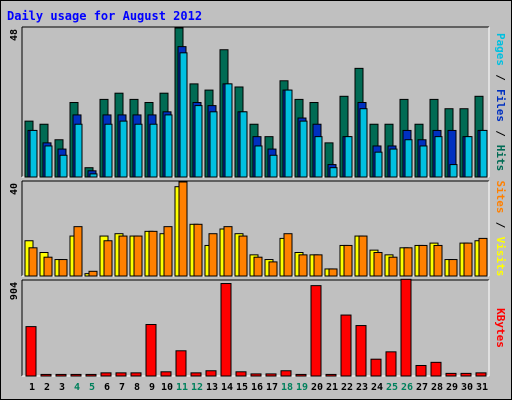 The image size is (512, 400). Describe the element at coordinates (467, 387) in the screenshot. I see `x-tick-label: 30` at that location.